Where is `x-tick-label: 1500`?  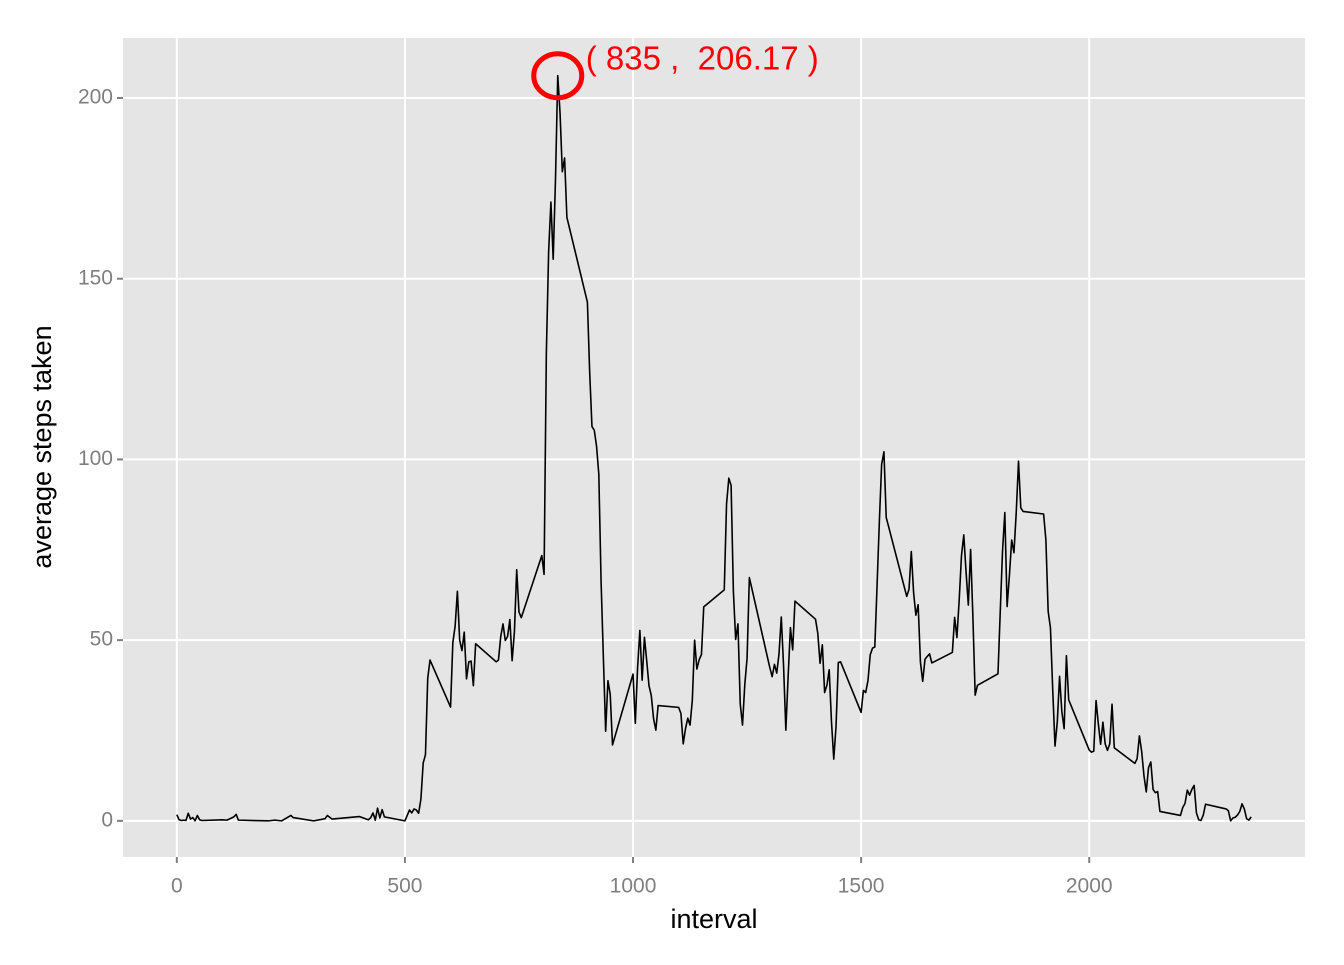
x-tick-label: 1500 is located at coordinates (861, 886).